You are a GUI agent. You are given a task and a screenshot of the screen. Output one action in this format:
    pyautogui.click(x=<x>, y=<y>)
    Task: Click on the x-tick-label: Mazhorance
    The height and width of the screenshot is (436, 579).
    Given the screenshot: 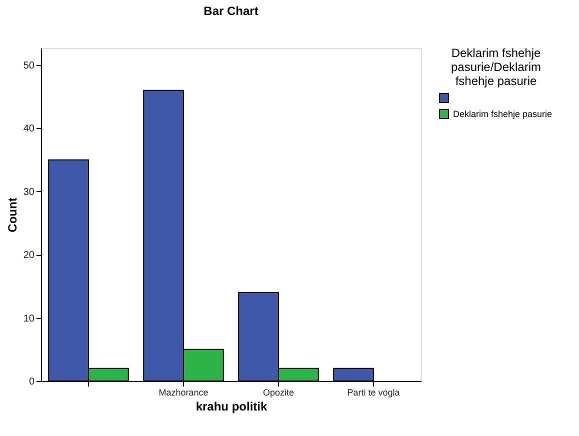 What is the action you would take?
    pyautogui.click(x=183, y=393)
    